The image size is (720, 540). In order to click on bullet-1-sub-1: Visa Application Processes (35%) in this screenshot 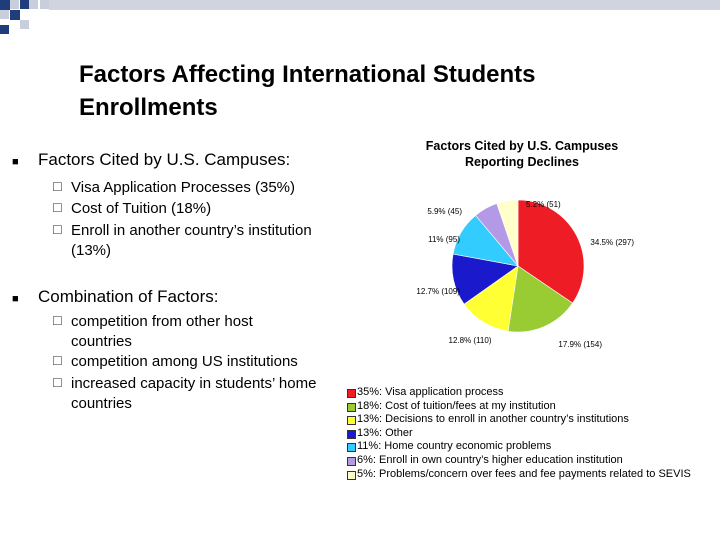, I will do `click(183, 187)`.